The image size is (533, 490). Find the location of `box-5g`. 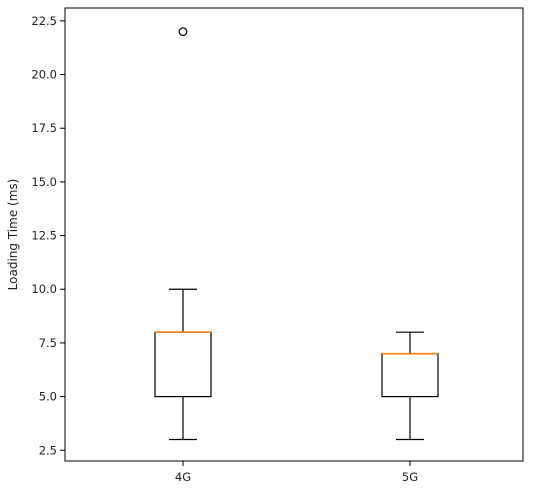

box-5g is located at coordinates (410, 386).